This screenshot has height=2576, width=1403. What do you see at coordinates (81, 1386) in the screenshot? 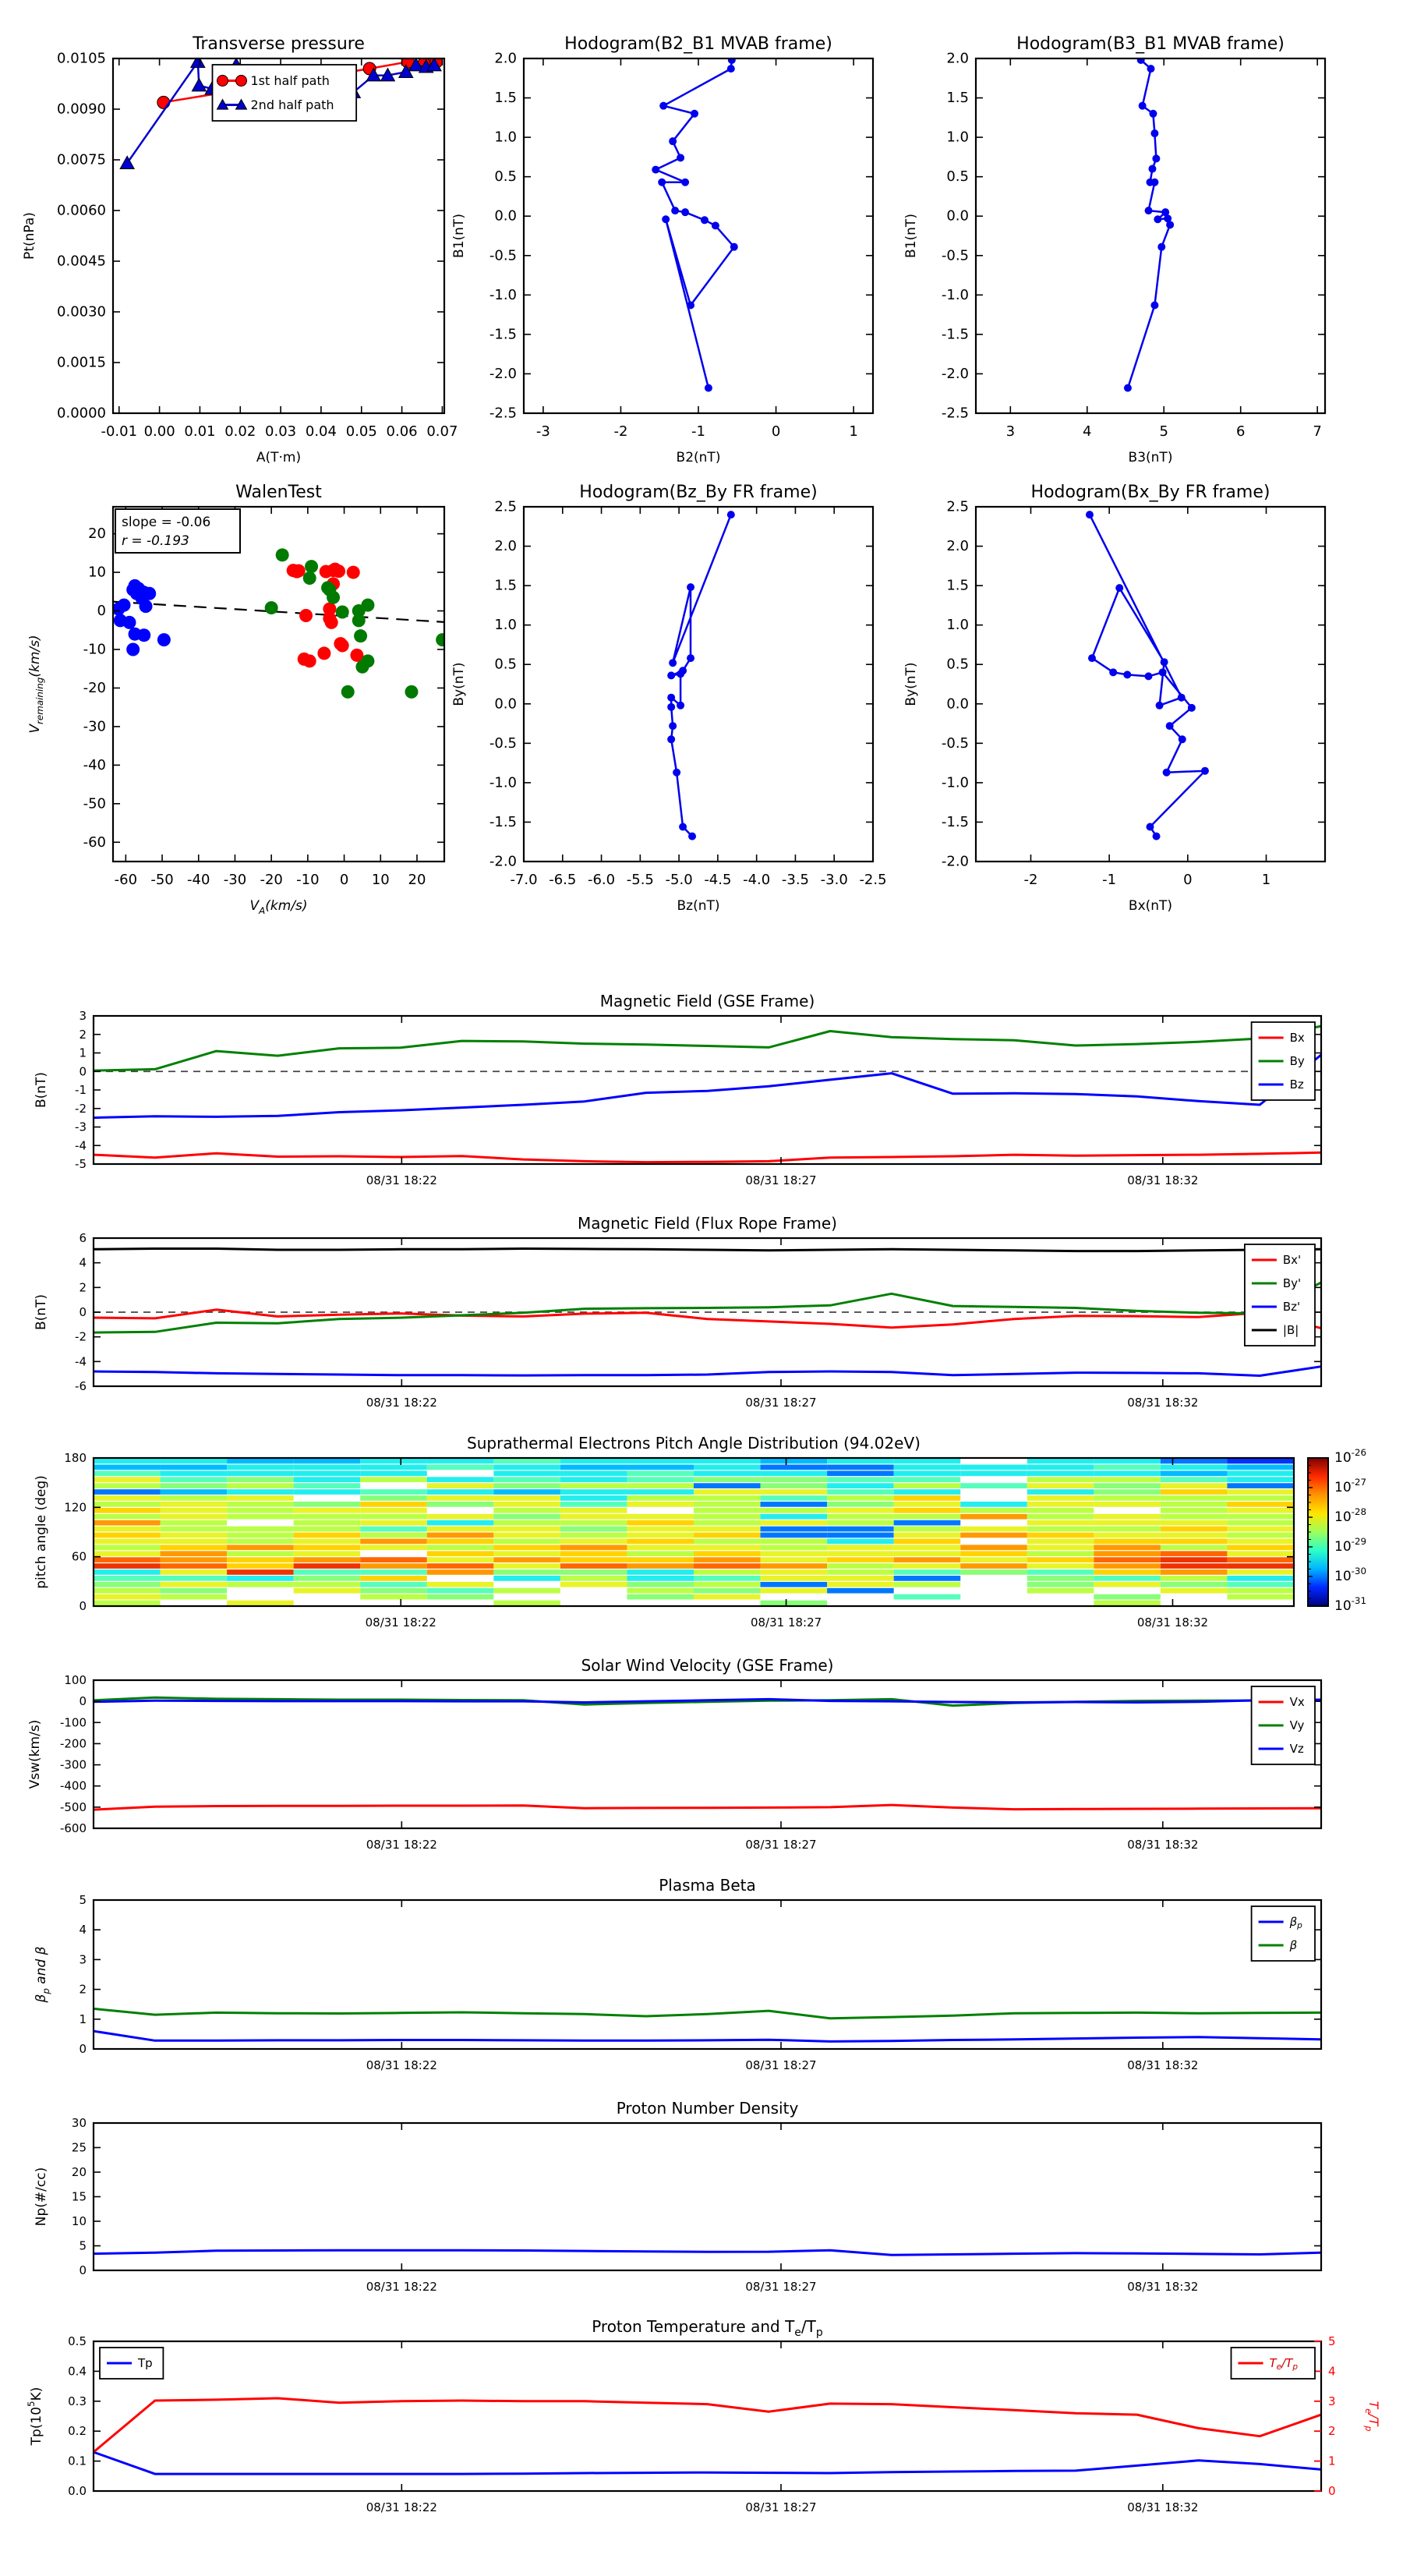
I see `y-tick-label: -6` at bounding box center [81, 1386].